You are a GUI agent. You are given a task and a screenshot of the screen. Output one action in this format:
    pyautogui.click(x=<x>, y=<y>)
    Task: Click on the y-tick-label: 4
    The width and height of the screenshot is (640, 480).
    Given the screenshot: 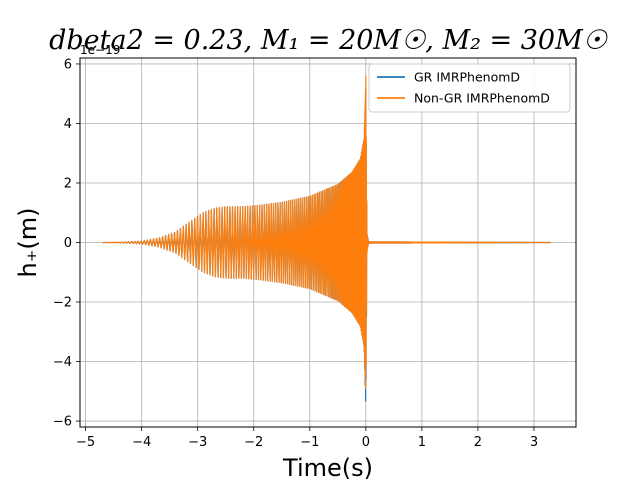 What is the action you would take?
    pyautogui.click(x=68, y=124)
    